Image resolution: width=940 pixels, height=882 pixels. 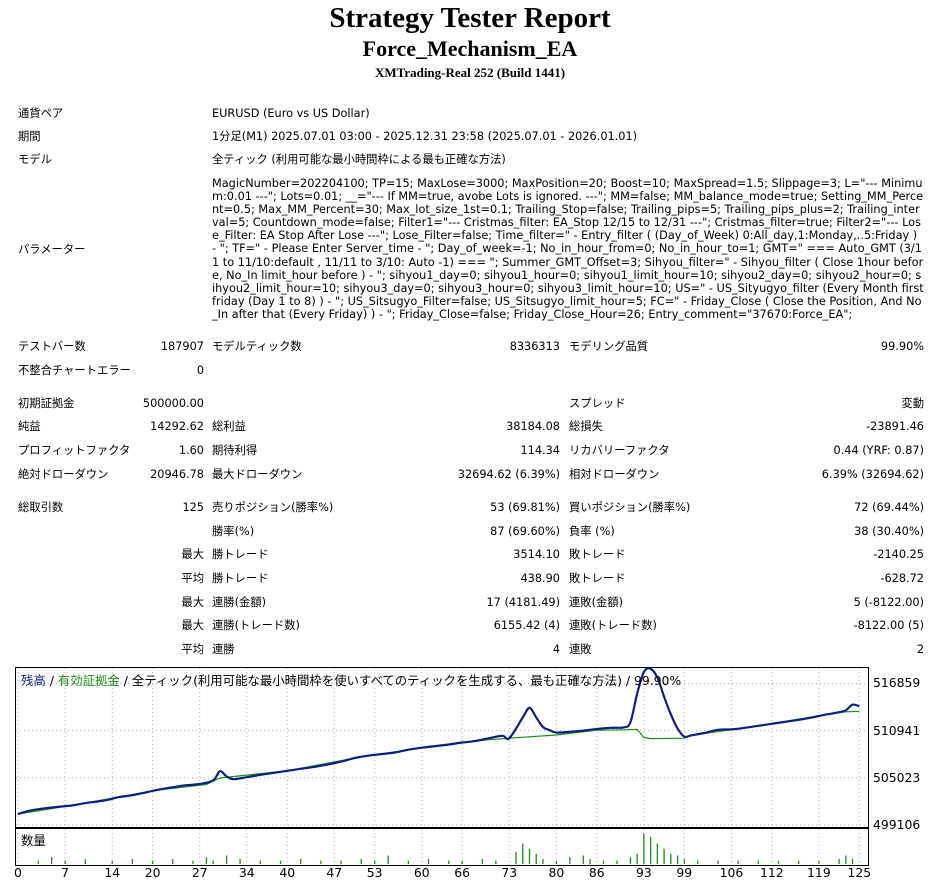 I want to click on x-tick-label: 47, so click(x=334, y=872).